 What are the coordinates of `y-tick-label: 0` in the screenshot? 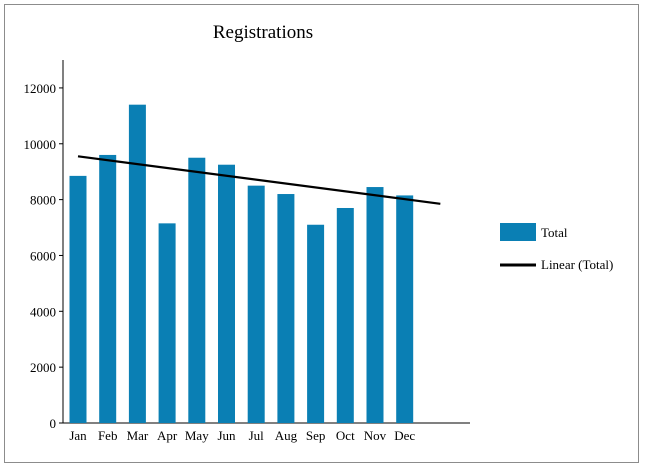 It's located at (53, 423).